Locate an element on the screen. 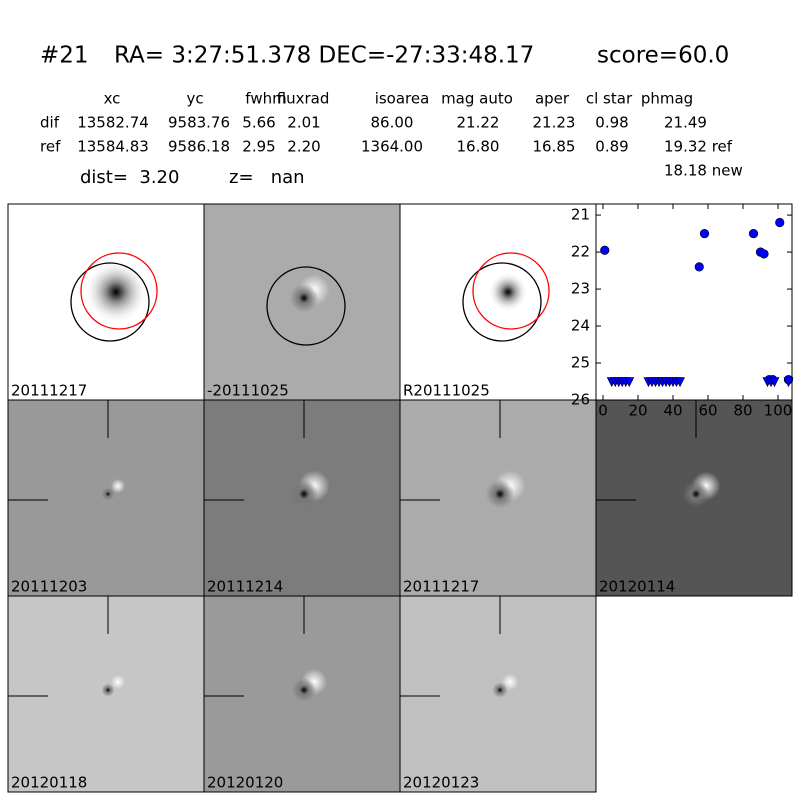 The image size is (800, 800). column-header: fluxrad is located at coordinates (303, 99).